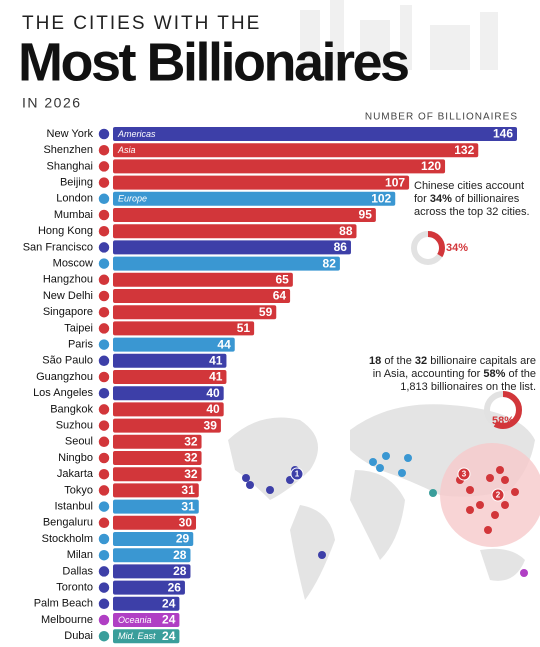 This screenshot has height=647, width=540. What do you see at coordinates (341, 247) in the screenshot?
I see `value-label: 86` at bounding box center [341, 247].